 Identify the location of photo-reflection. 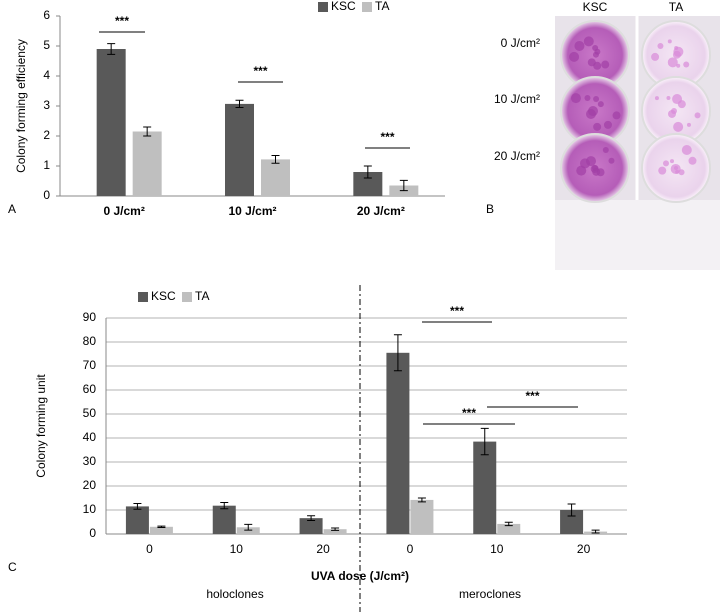
(637, 235).